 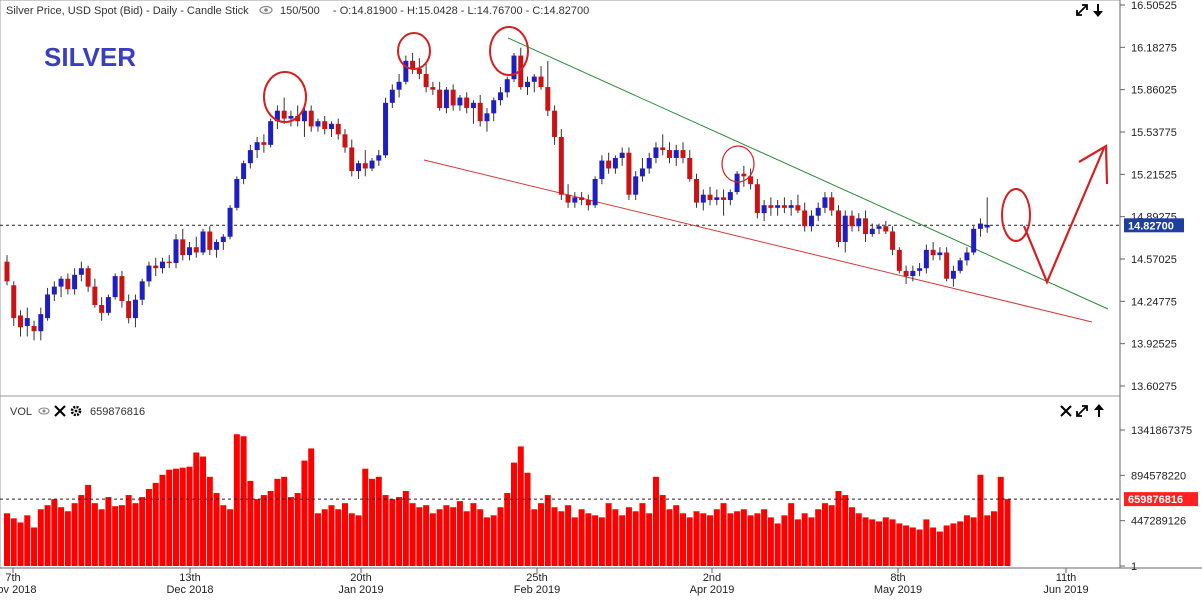 I want to click on volume-close-icon, so click(x=1066, y=411).